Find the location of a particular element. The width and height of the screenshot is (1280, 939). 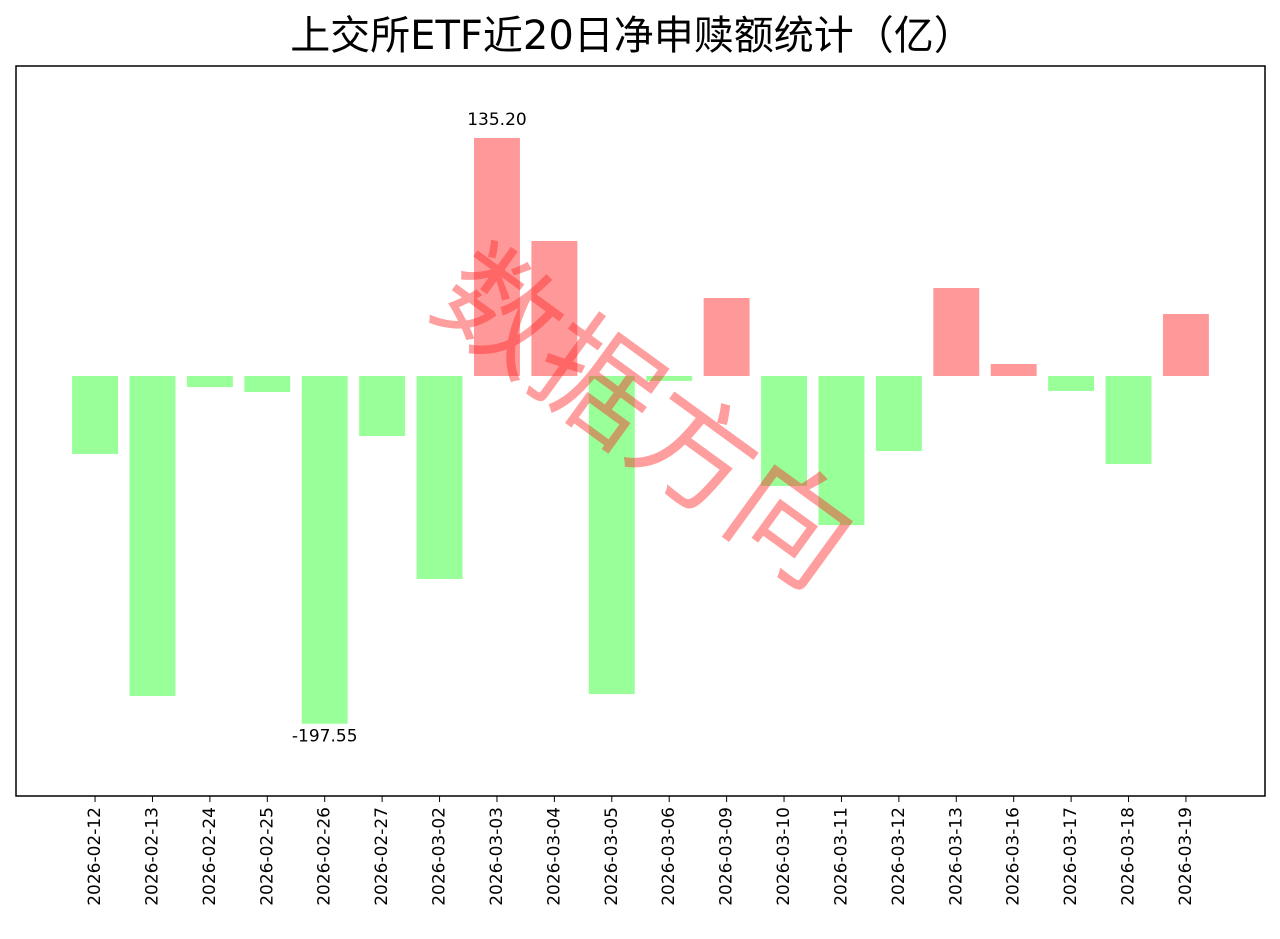

x-tick-label: 2026-03-06 is located at coordinates (669, 856).